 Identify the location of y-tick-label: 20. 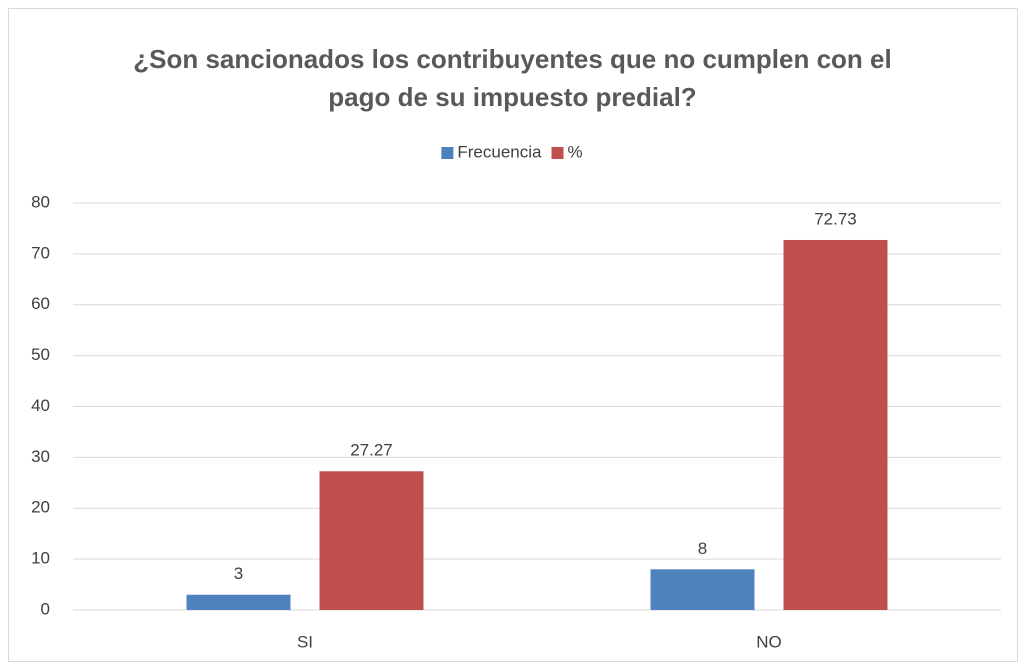
(40, 507).